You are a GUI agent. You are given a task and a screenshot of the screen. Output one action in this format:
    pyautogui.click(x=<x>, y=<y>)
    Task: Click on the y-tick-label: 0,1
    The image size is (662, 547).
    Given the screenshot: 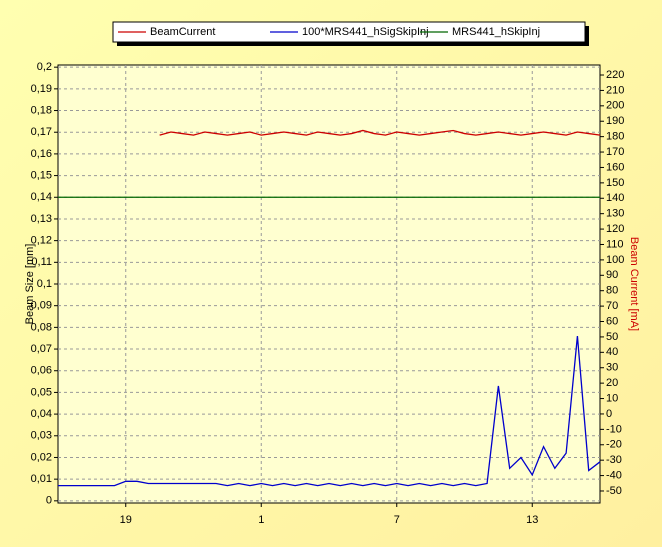 What is the action you would take?
    pyautogui.click(x=44, y=284)
    